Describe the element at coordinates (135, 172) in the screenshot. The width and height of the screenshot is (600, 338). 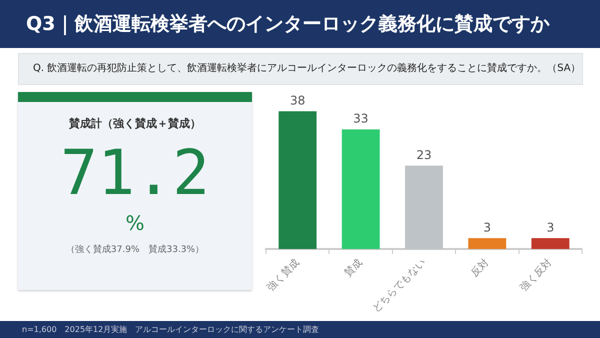
I see `text: 71.2` at that location.